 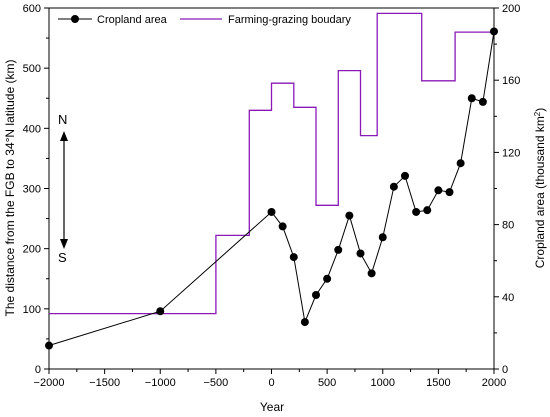 What do you see at coordinates (327, 383) in the screenshot?
I see `x-tick-label: 500` at bounding box center [327, 383].